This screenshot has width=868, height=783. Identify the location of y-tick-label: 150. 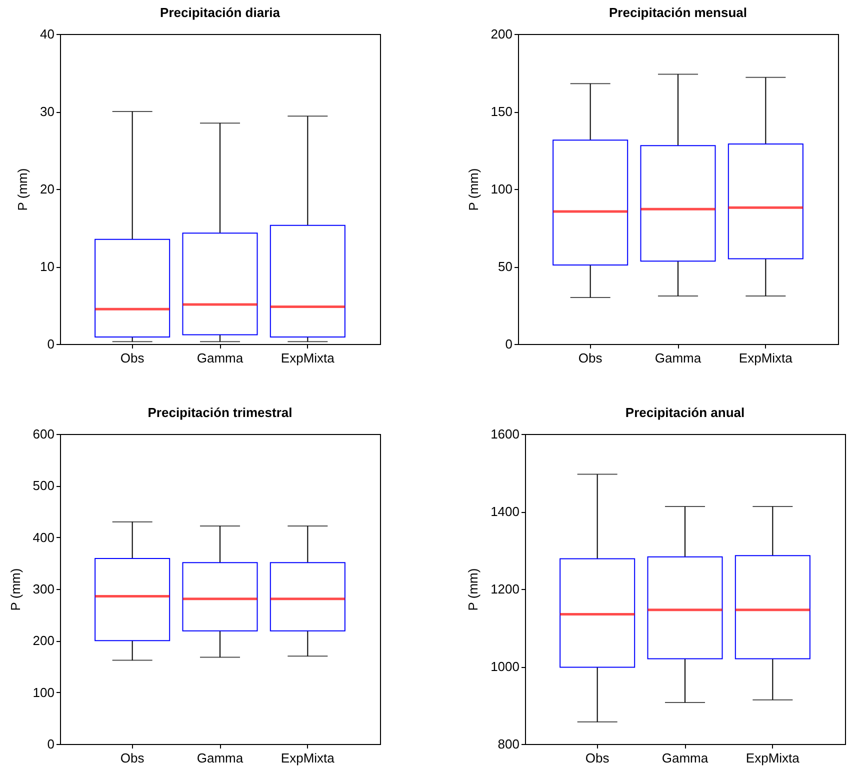
(501, 111).